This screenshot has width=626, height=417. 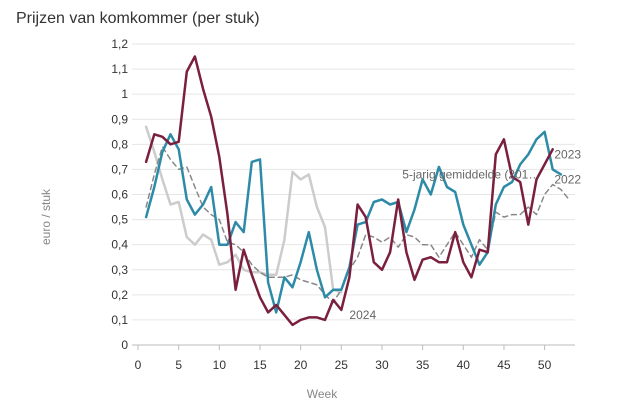 I want to click on y-tick-label: 0,6, so click(x=119, y=195).